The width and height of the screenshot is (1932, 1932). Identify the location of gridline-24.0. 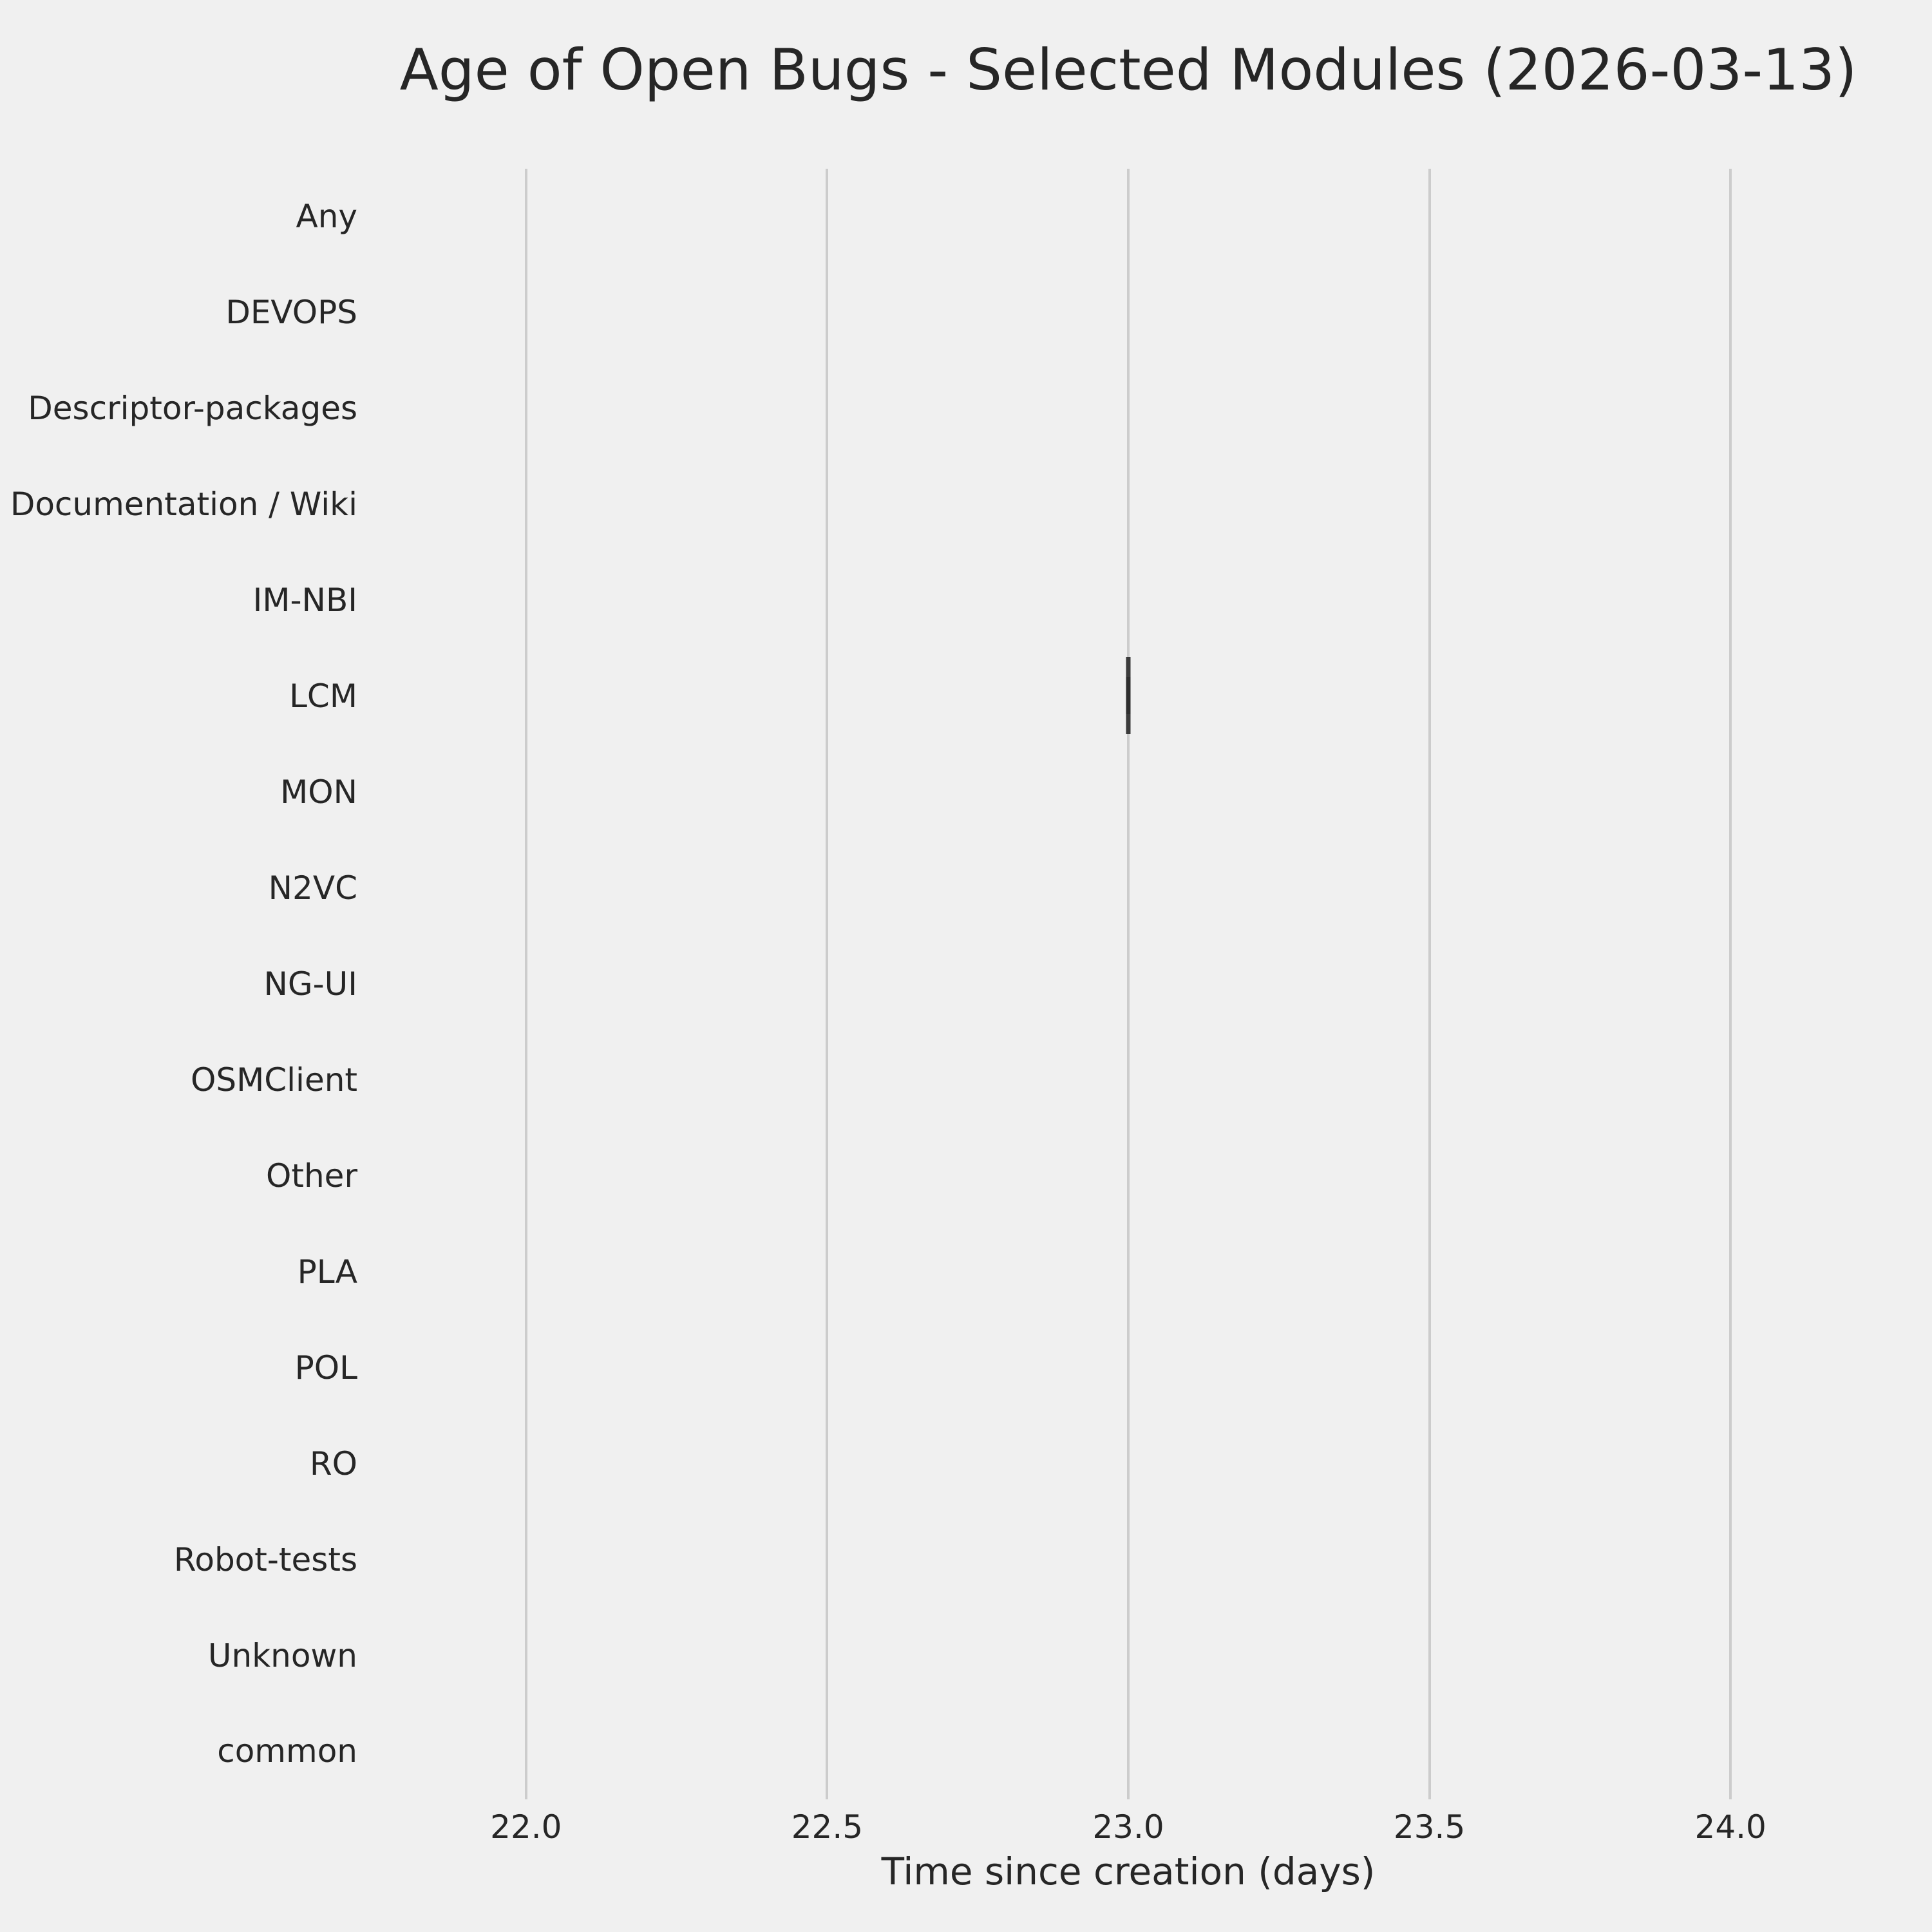
(1731, 984).